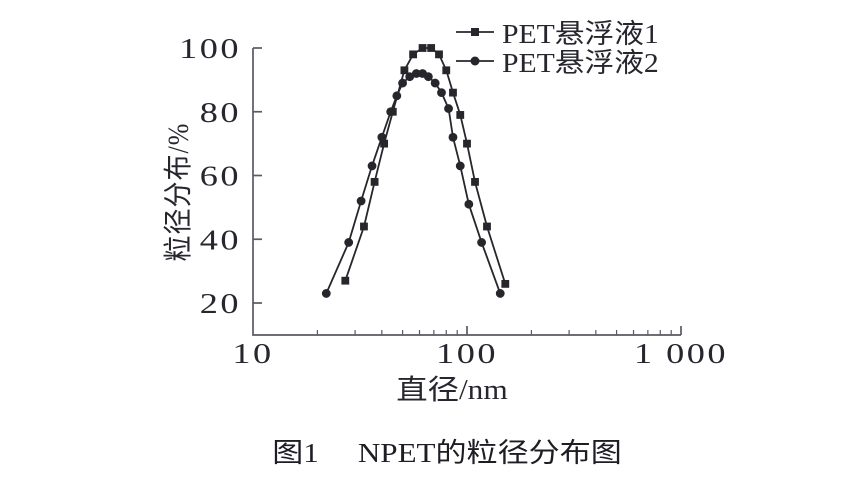  I want to click on x-axis-label: 直径/nm, so click(452, 390).